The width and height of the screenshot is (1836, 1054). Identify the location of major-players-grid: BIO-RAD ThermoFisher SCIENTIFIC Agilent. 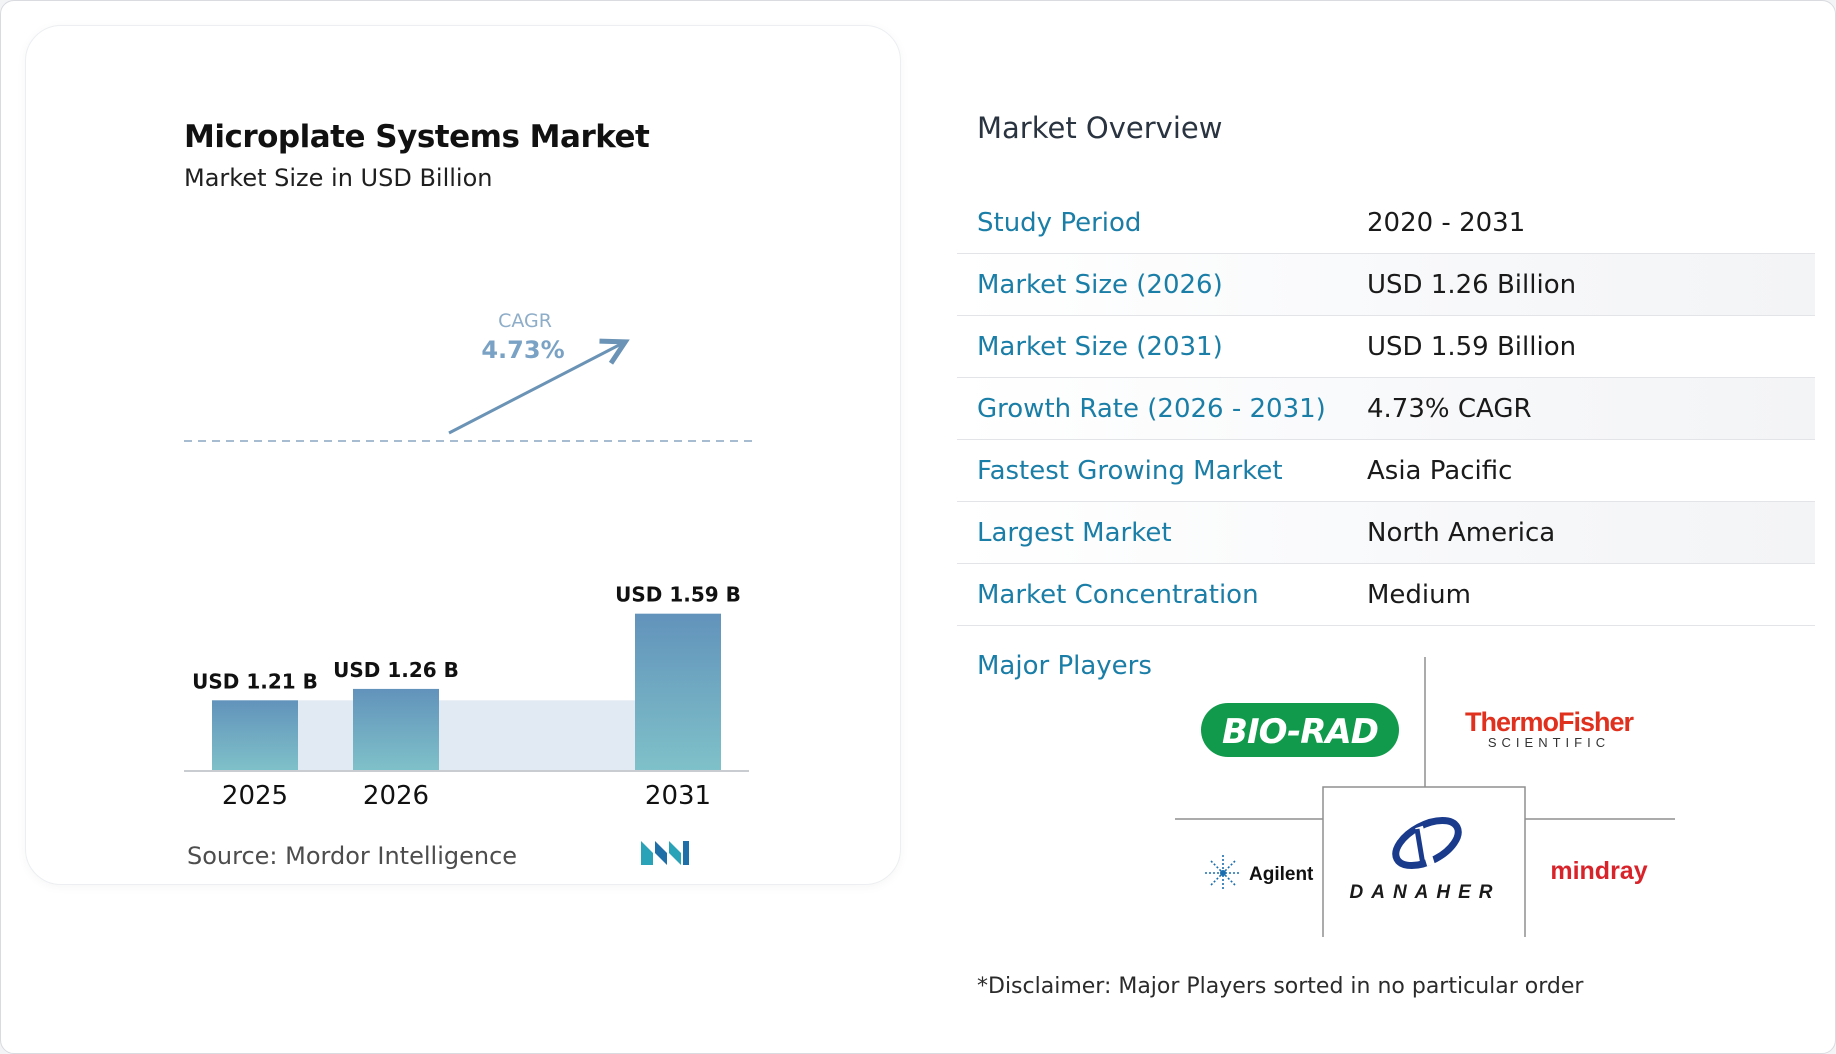
(1425, 797).